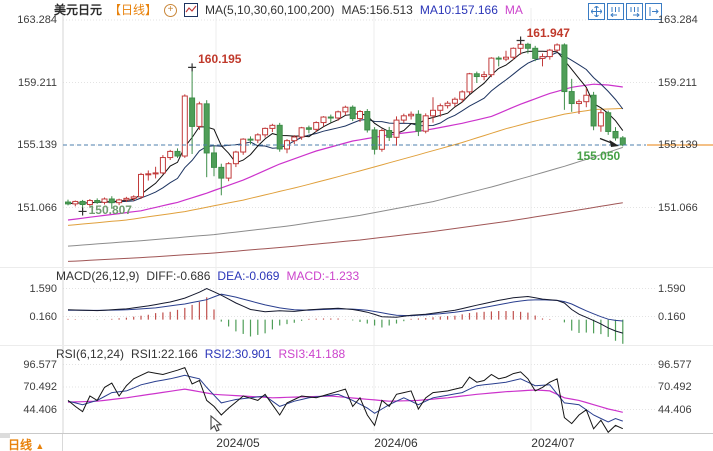 The height and width of the screenshot is (451, 713). Describe the element at coordinates (598, 156) in the screenshot. I see `annotation-low-155050: 155.050` at that location.